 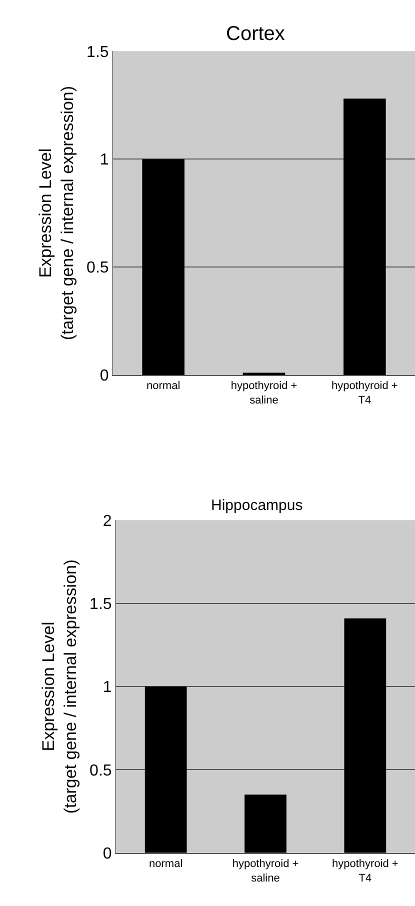 I want to click on chart-title: Hippocampus, so click(x=257, y=505).